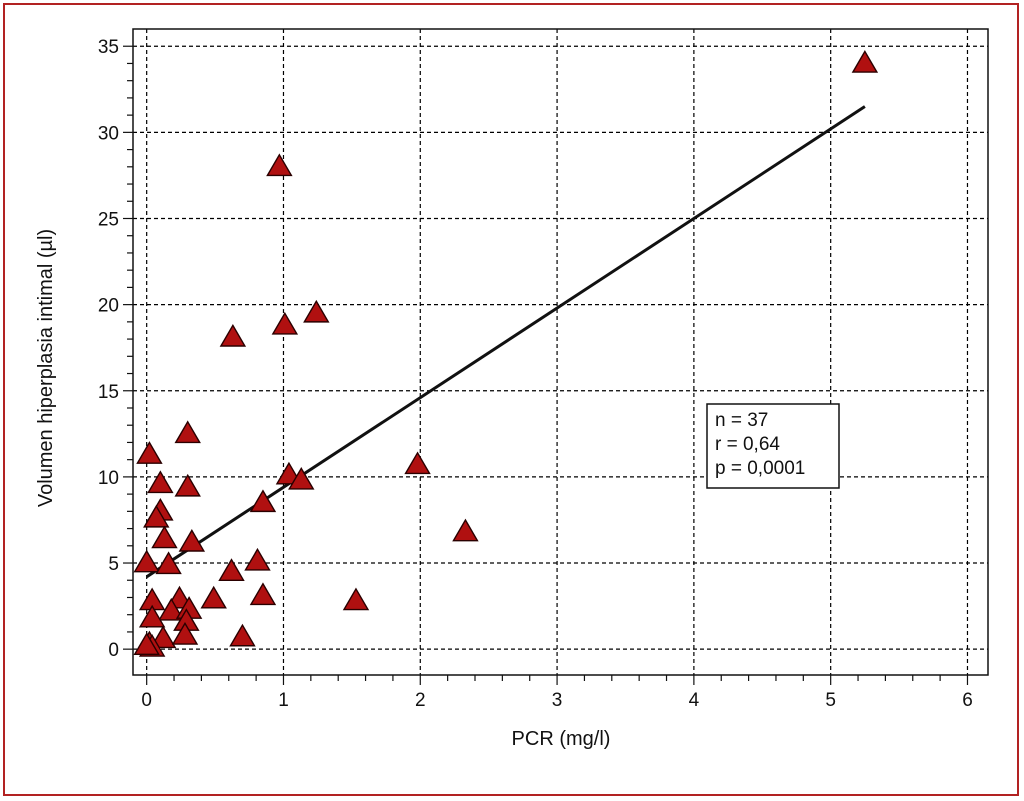 Image resolution: width=1024 pixels, height=801 pixels. What do you see at coordinates (108, 392) in the screenshot?
I see `y-tick-label: 15` at bounding box center [108, 392].